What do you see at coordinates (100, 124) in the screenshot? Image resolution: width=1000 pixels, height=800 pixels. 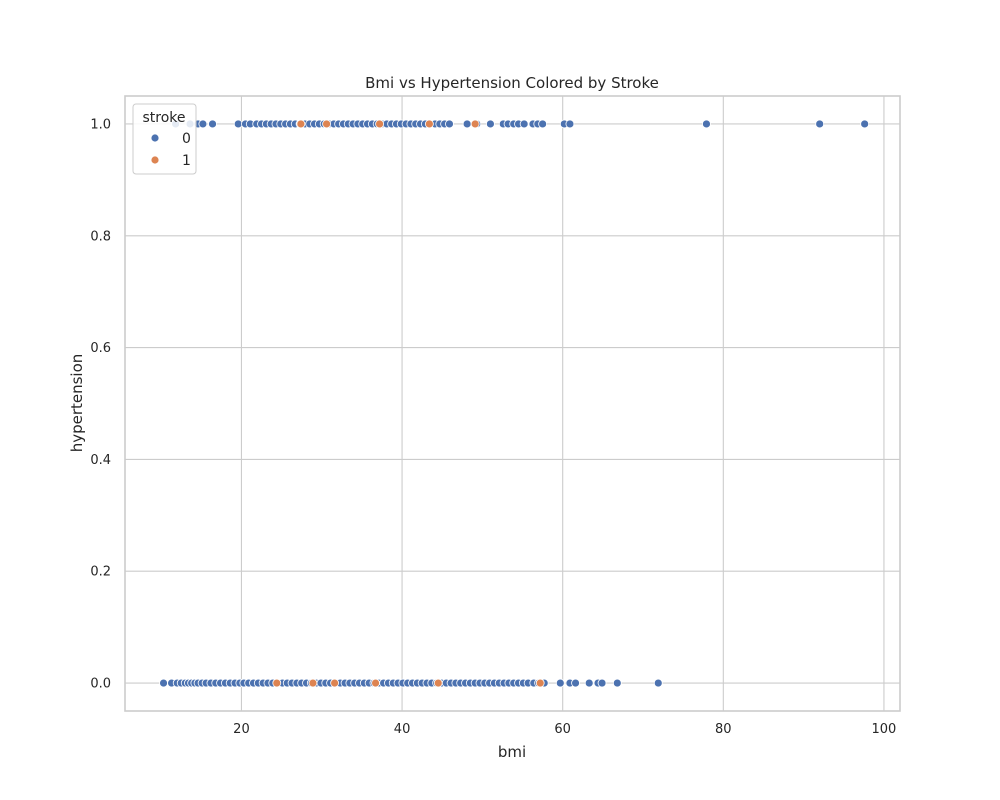 I see `y-tick-label: 1.0` at bounding box center [100, 124].